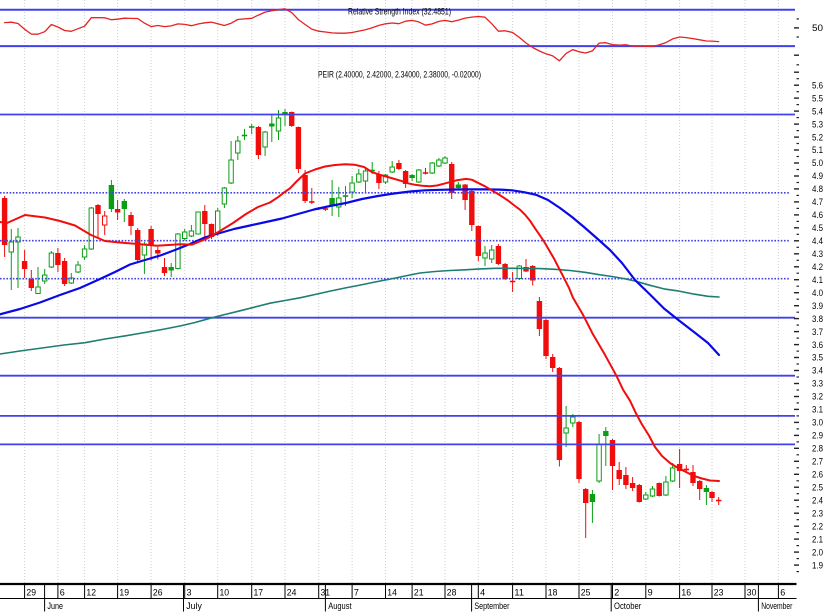 The image size is (827, 614). What do you see at coordinates (817, 552) in the screenshot?
I see `svg-text: 2.0` at bounding box center [817, 552].